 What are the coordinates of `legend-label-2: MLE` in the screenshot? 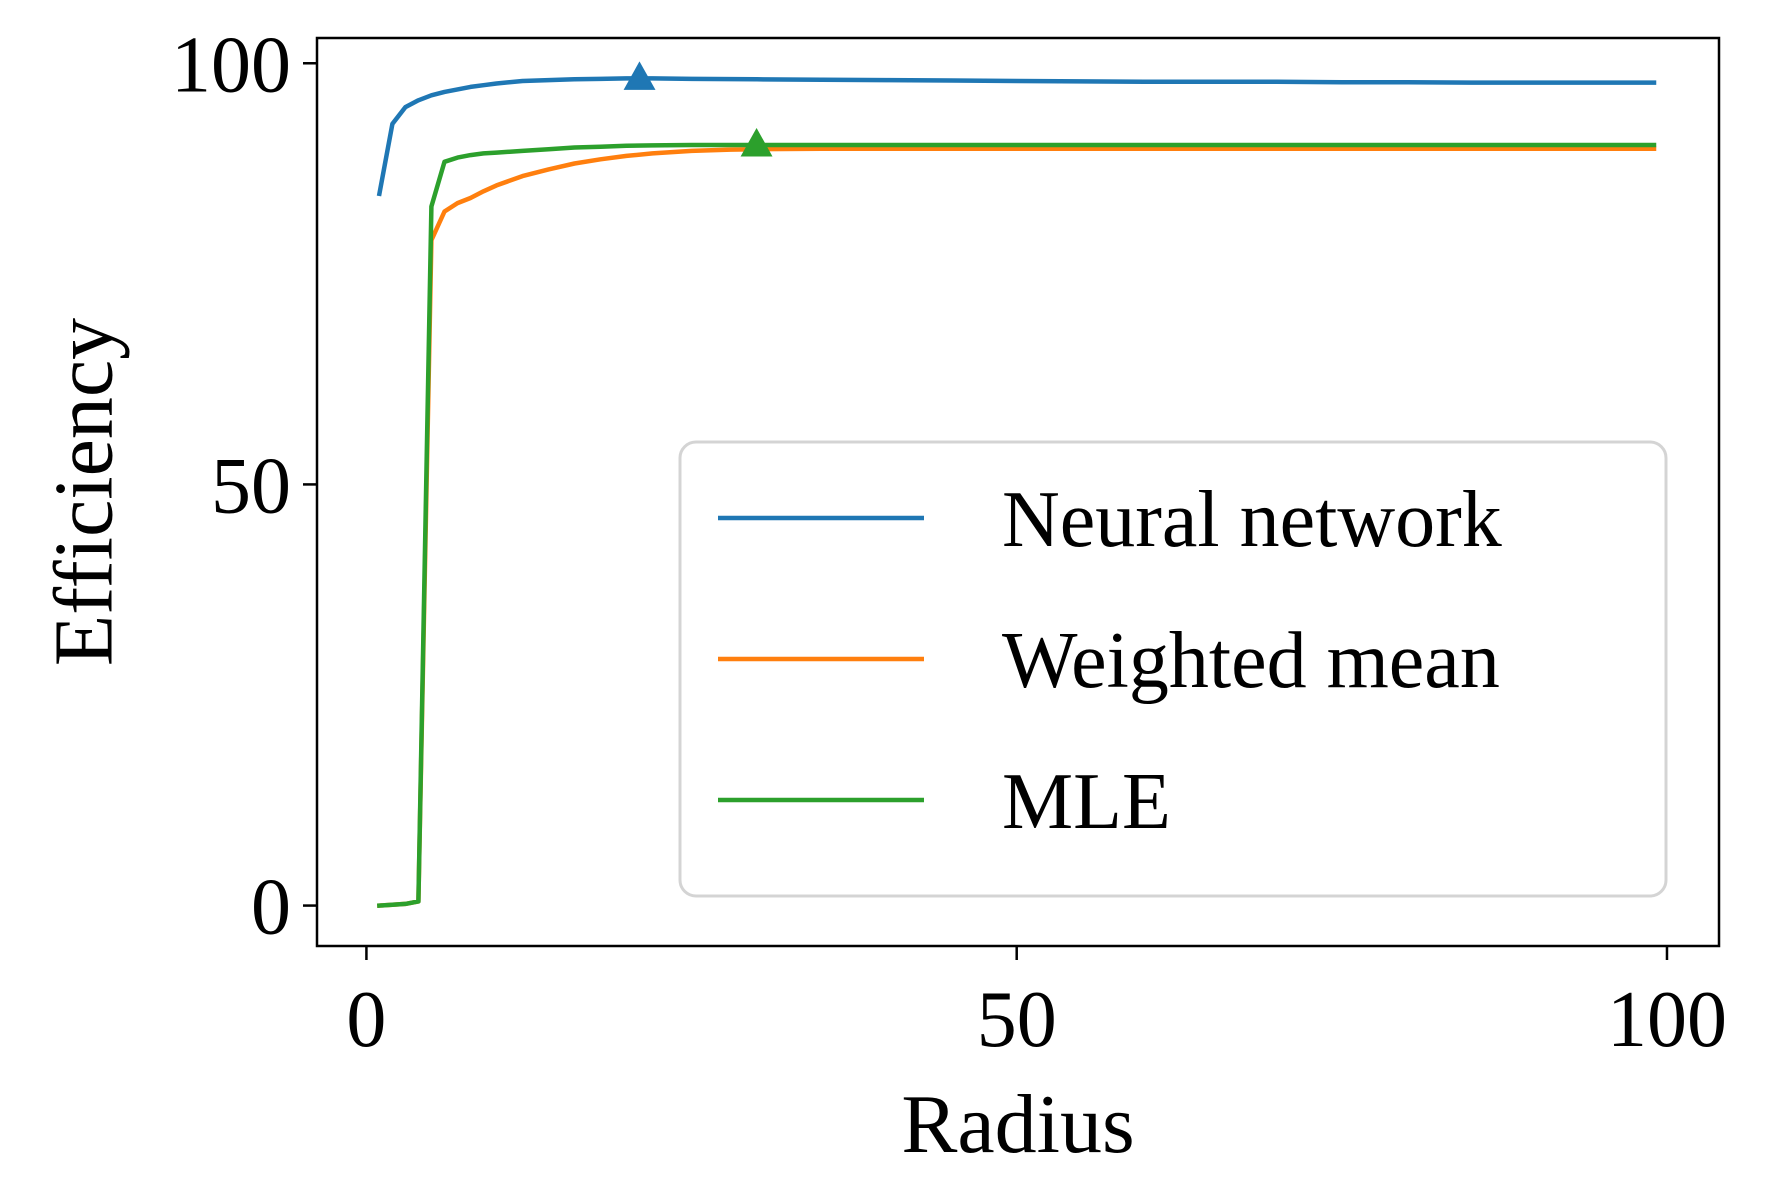 It's located at (1086, 802).